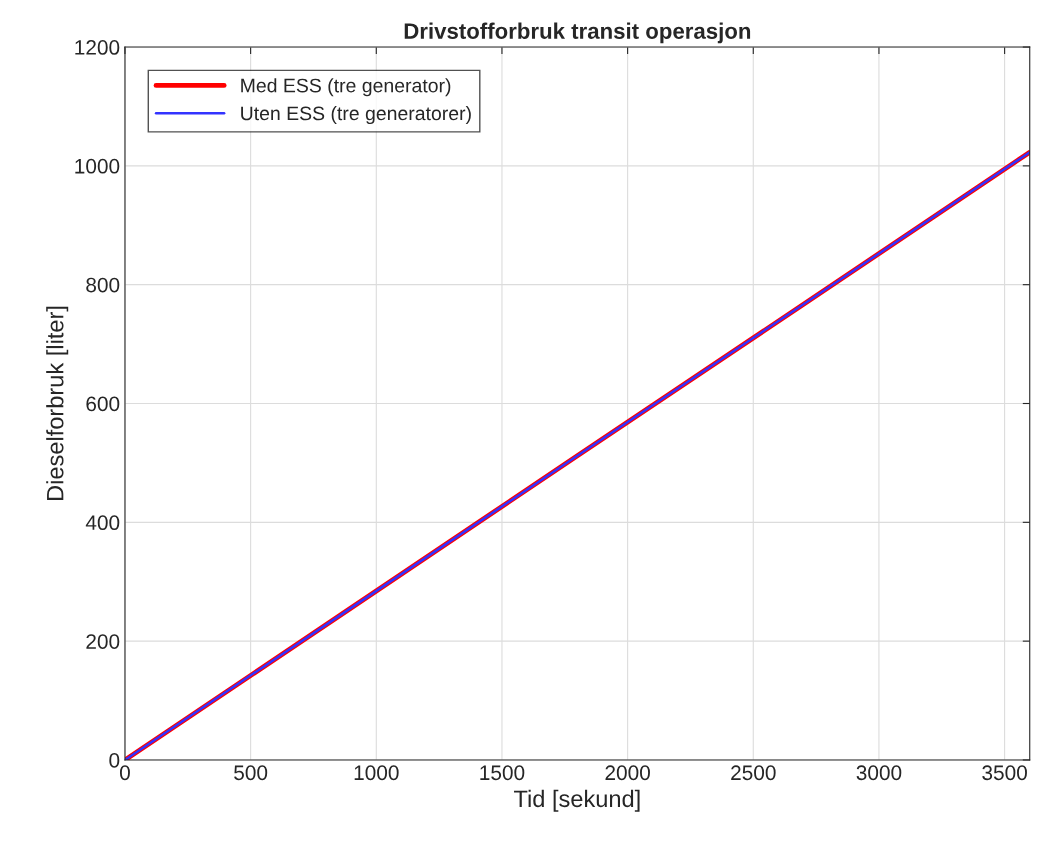  What do you see at coordinates (103, 285) in the screenshot?
I see `y-tick-label: 800` at bounding box center [103, 285].